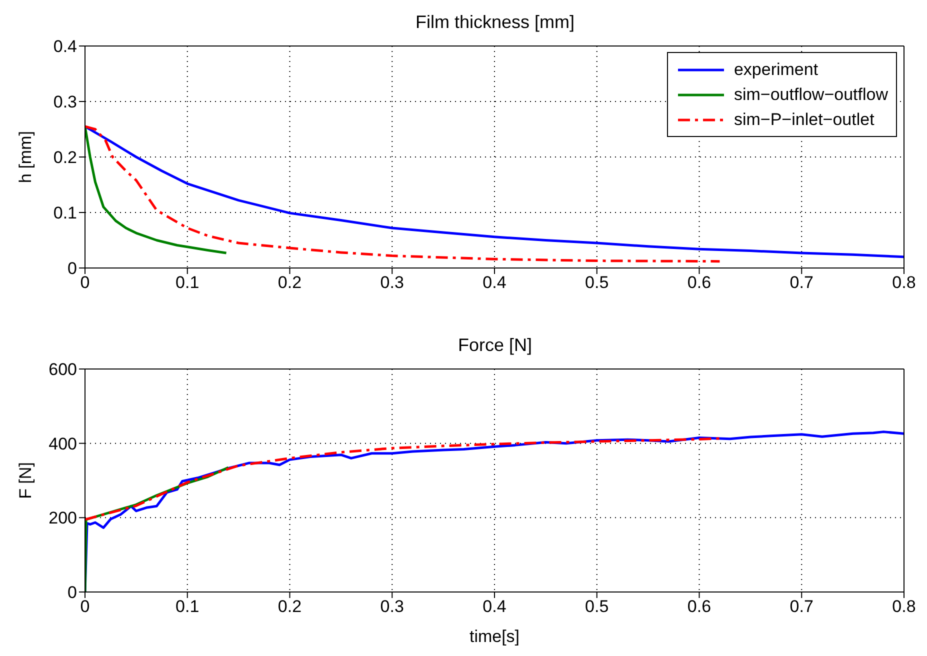 This screenshot has height=656, width=927. Describe the element at coordinates (65, 102) in the screenshot. I see `y-tick-label: 0.3` at that location.